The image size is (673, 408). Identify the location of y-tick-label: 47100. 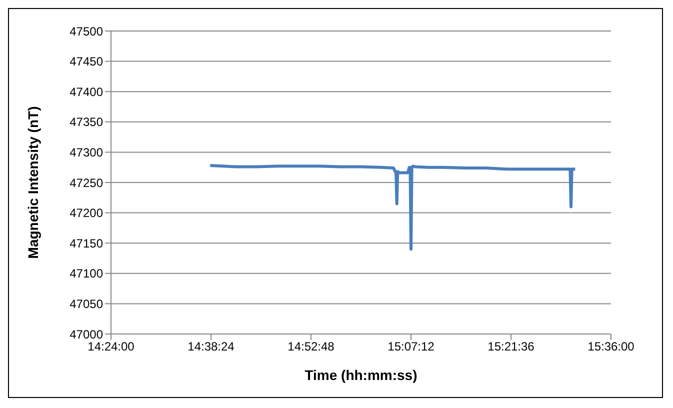
(87, 273).